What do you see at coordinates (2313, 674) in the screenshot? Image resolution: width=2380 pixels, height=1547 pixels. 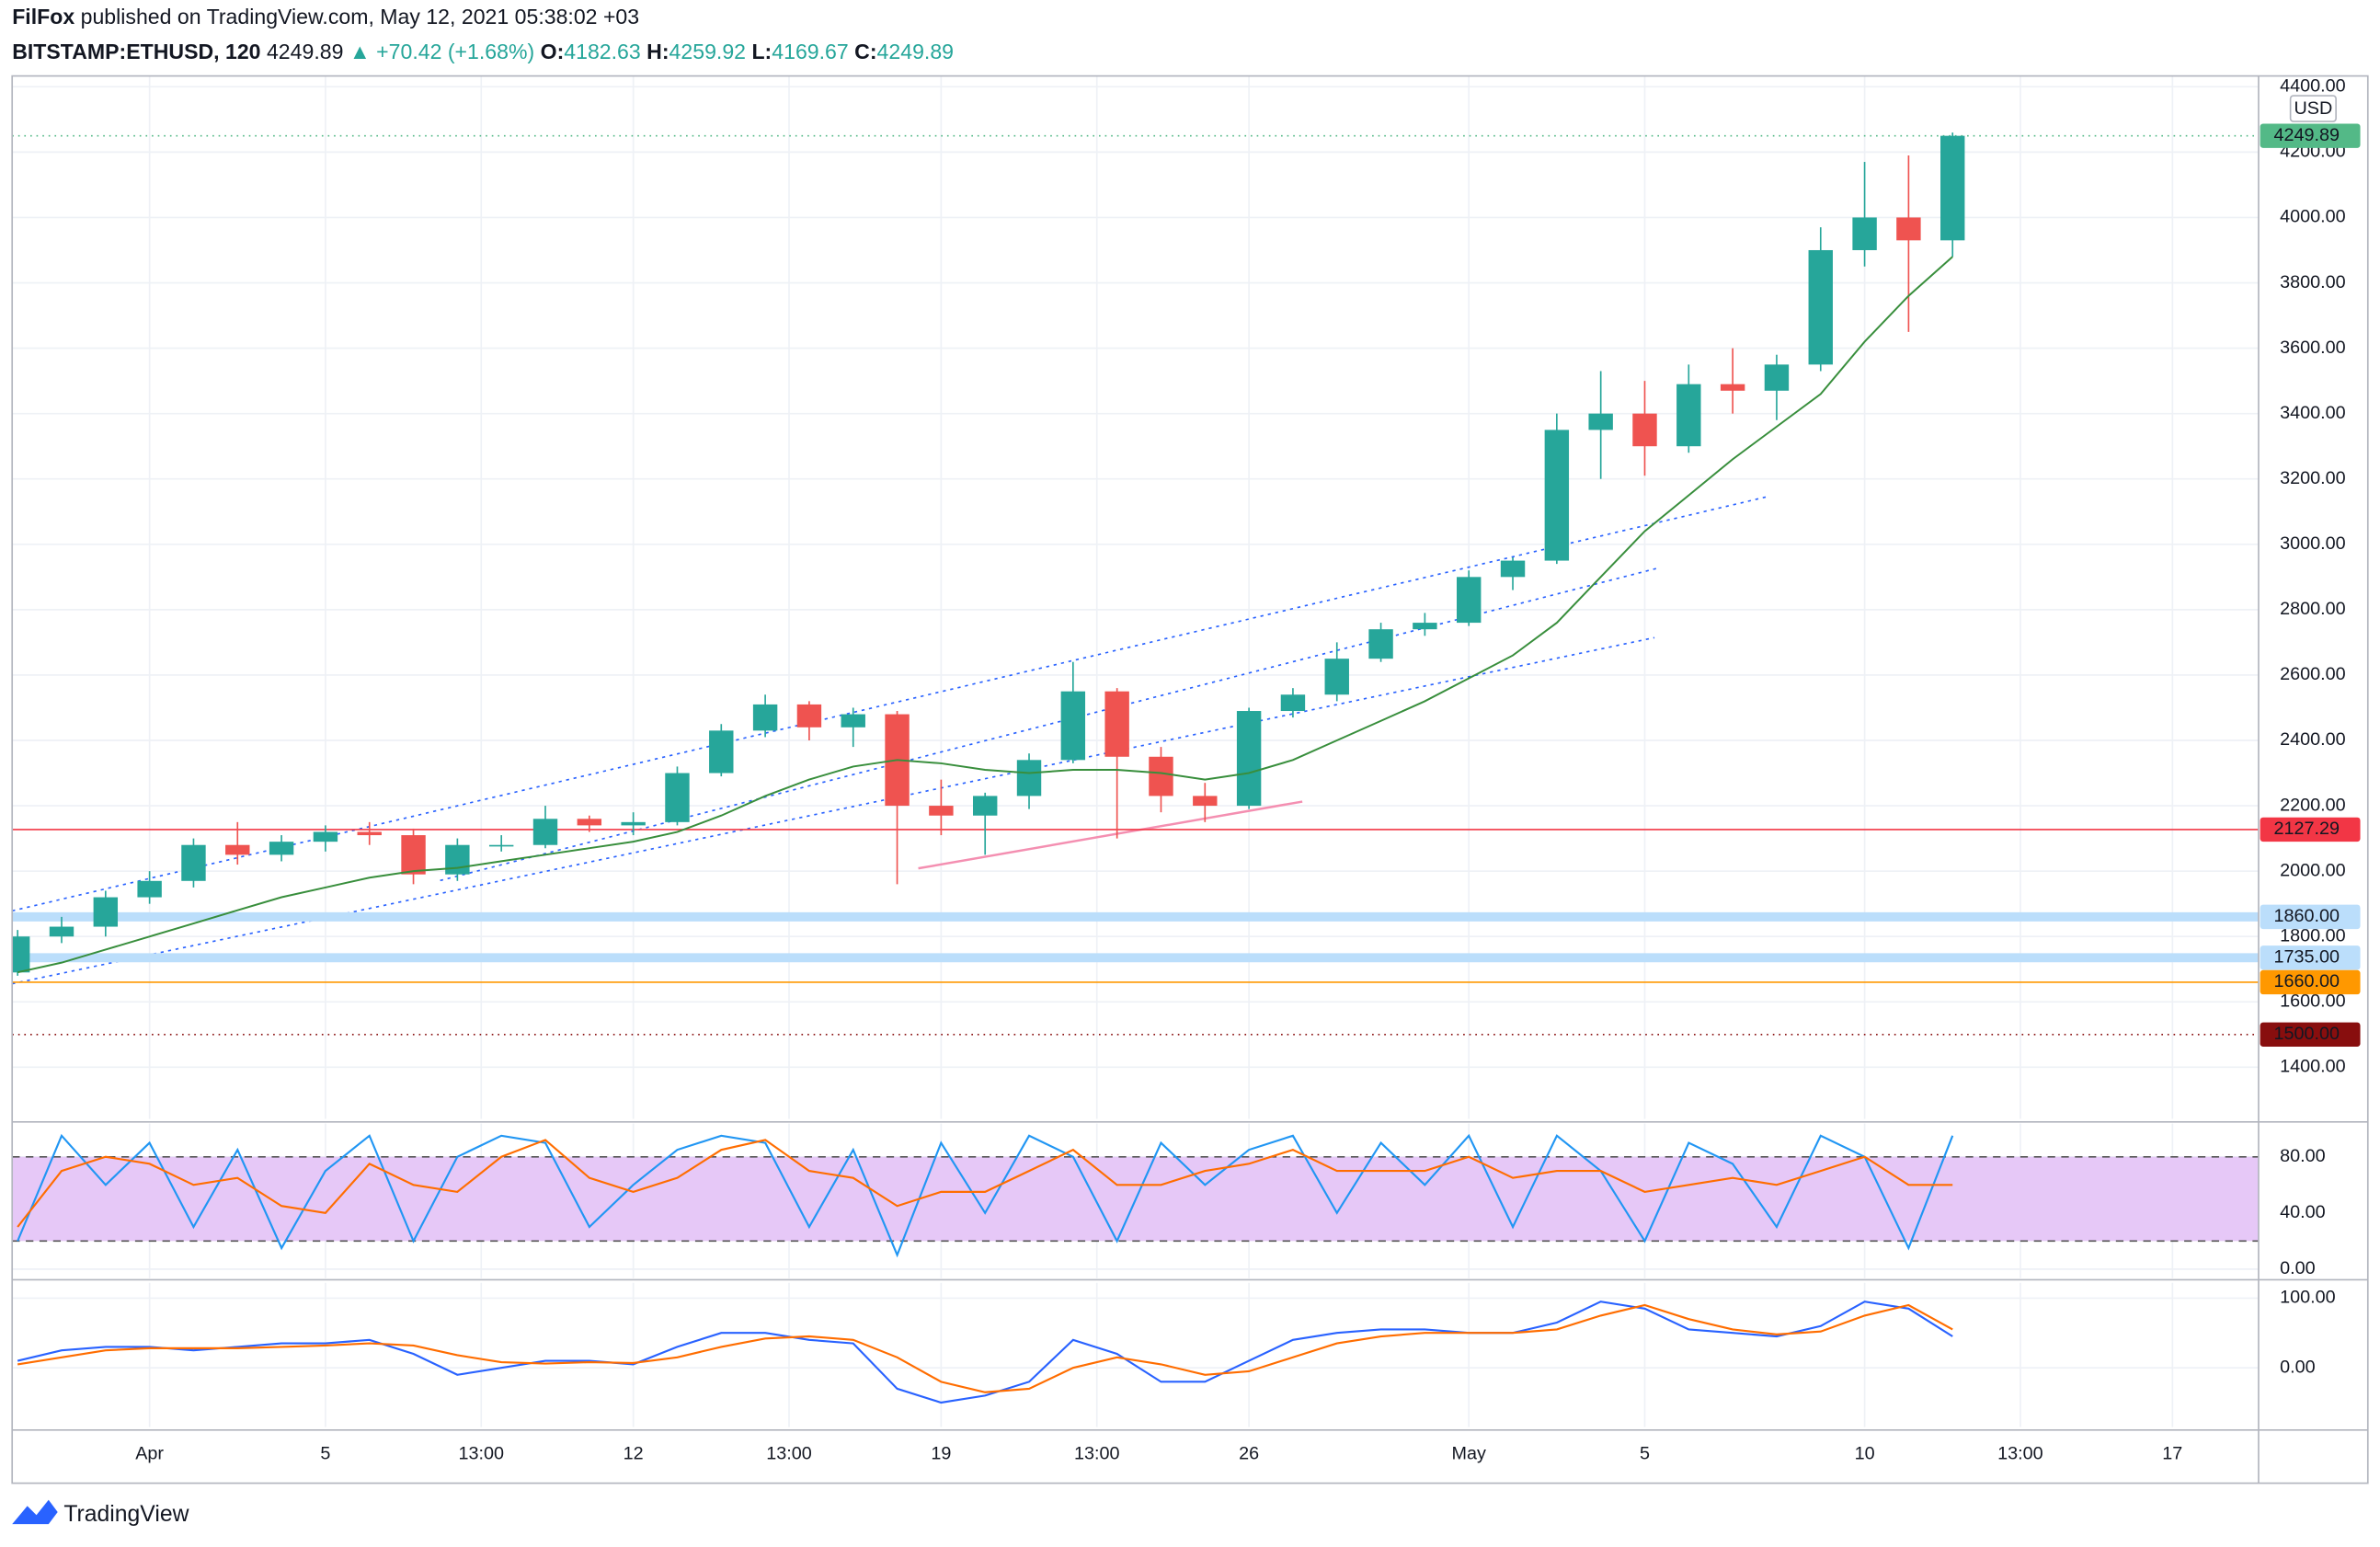 I see `y-tick-label: 2600.00` at bounding box center [2313, 674].